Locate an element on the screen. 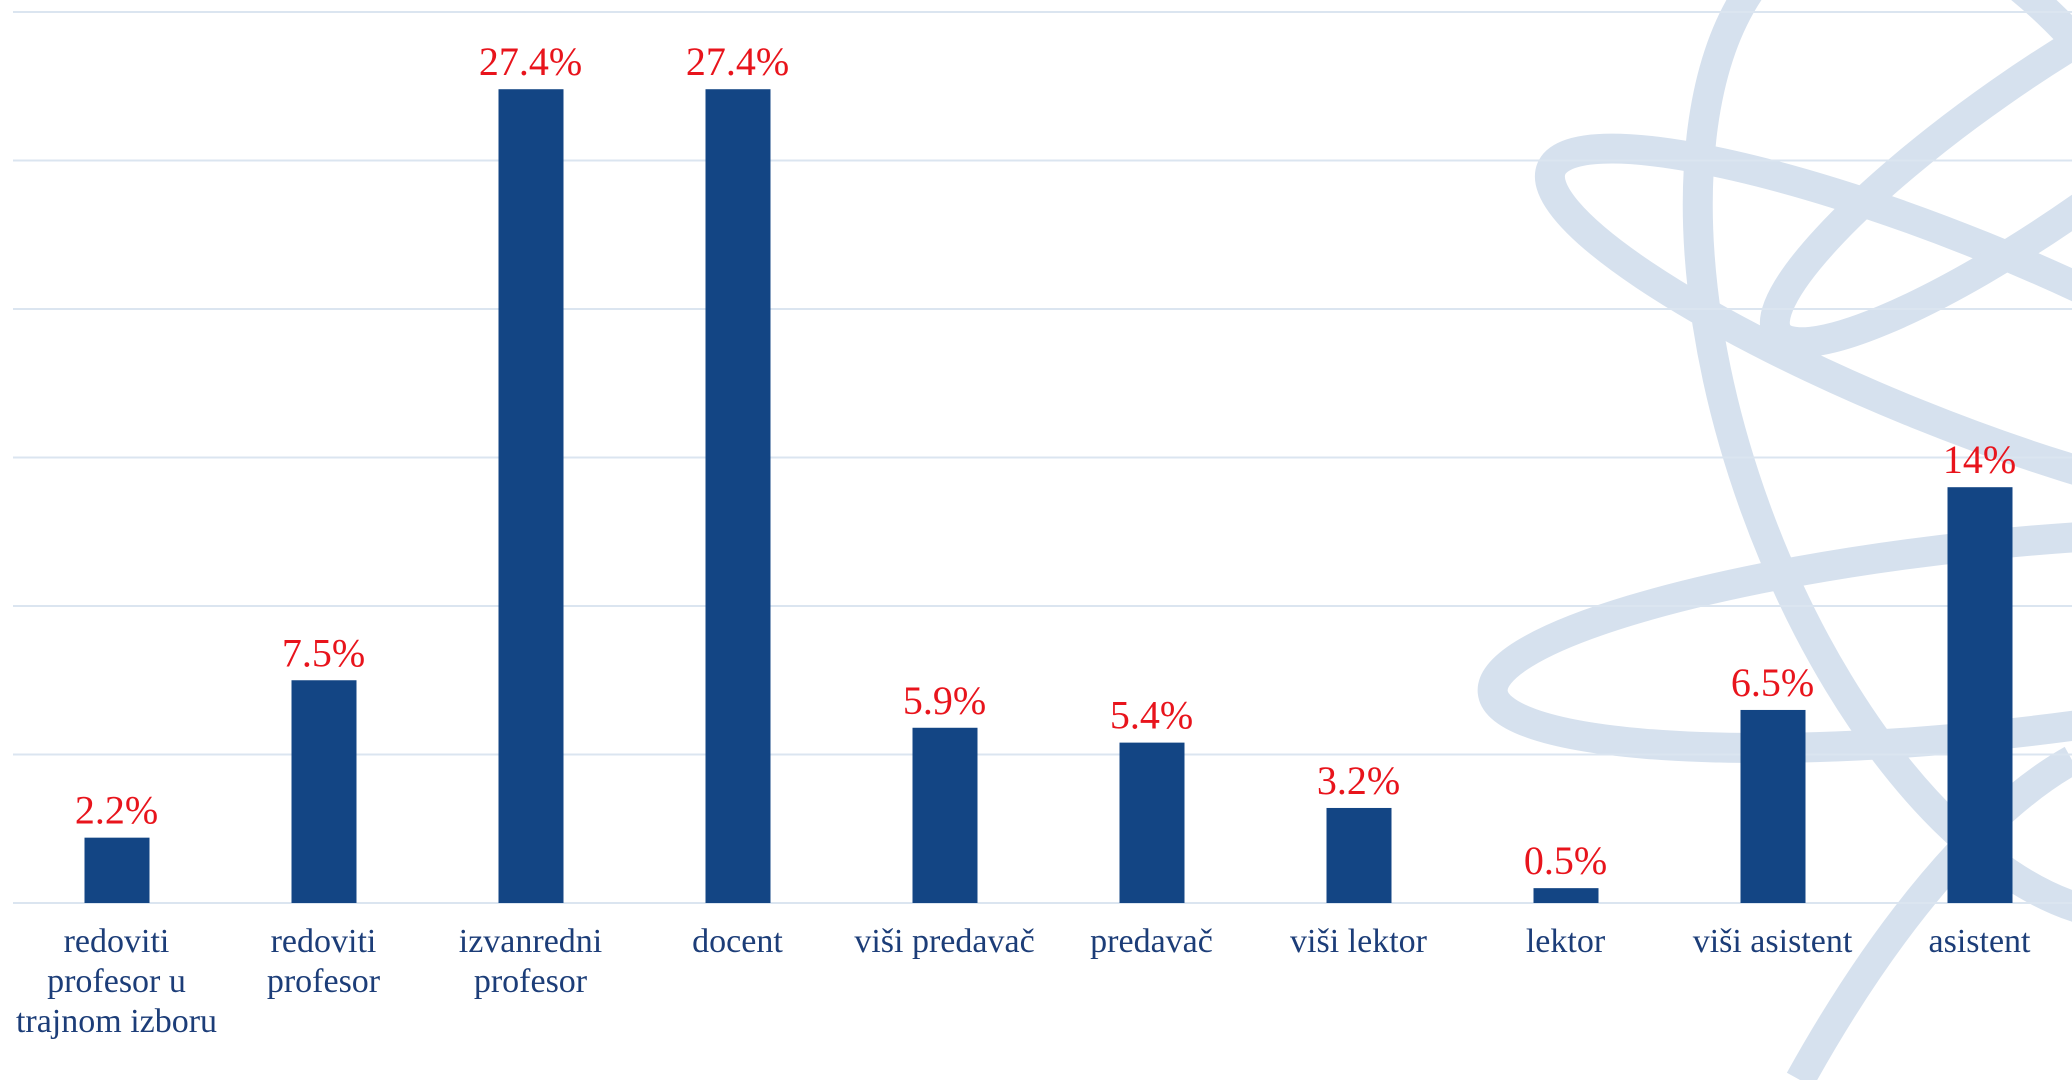 The image size is (2072, 1080). value-label: 5.9% is located at coordinates (944, 700).